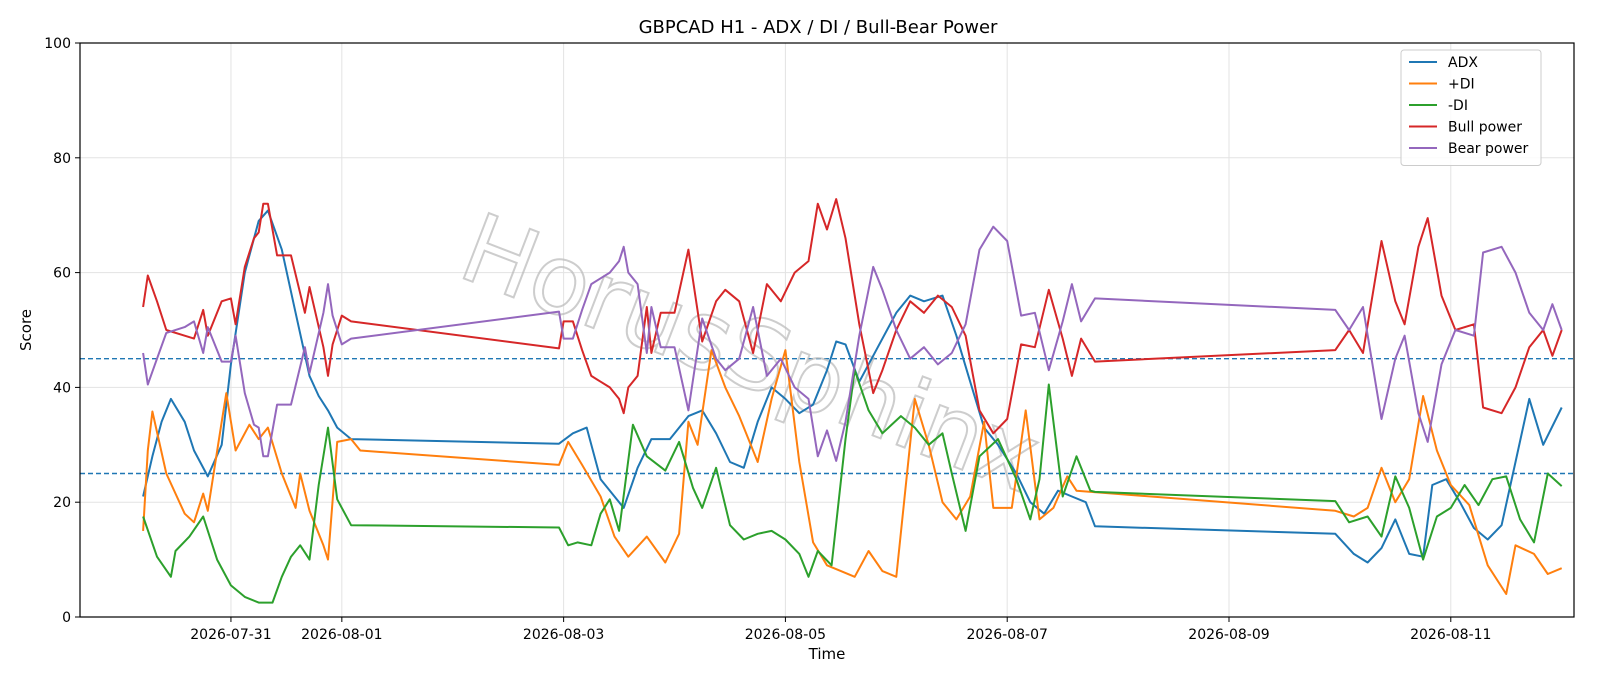  I want to click on x-tick-label: 2026-08-11, so click(1450, 635).